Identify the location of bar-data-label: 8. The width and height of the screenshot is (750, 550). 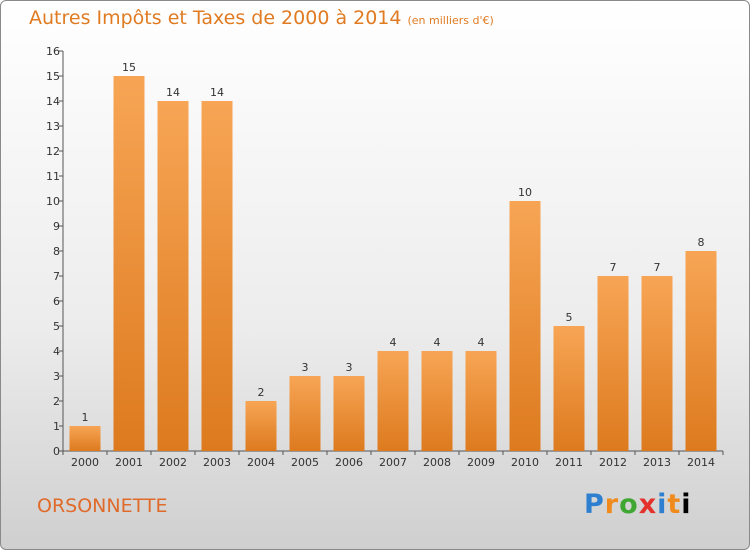
(701, 242).